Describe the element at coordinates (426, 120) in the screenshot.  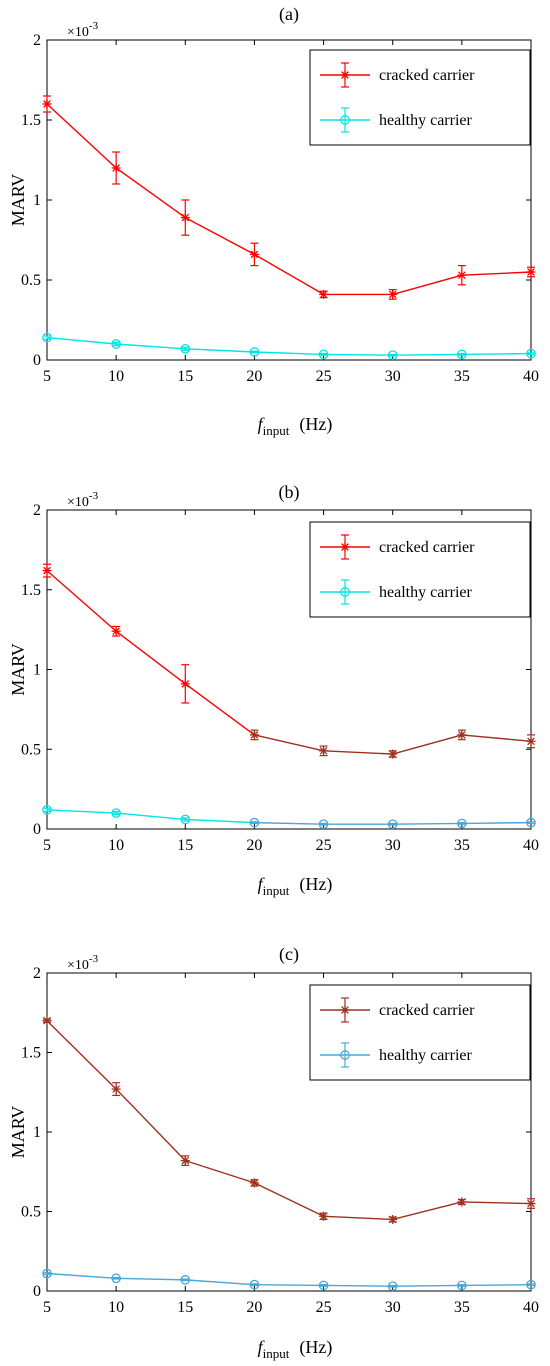
I see `legend-label: healthy carrier` at that location.